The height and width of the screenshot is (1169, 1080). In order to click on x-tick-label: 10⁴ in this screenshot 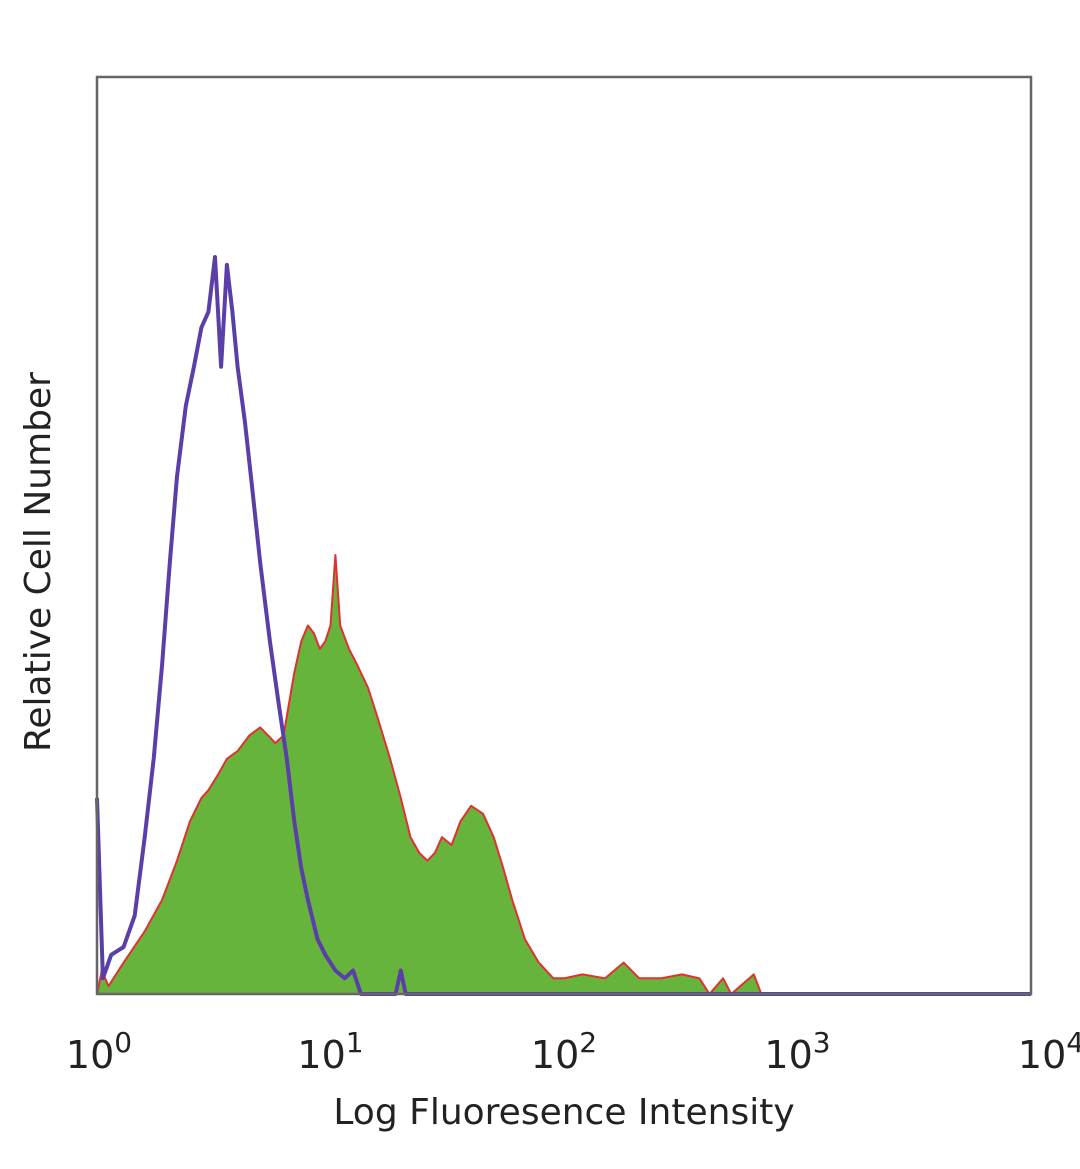, I will do `click(1049, 1051)`.